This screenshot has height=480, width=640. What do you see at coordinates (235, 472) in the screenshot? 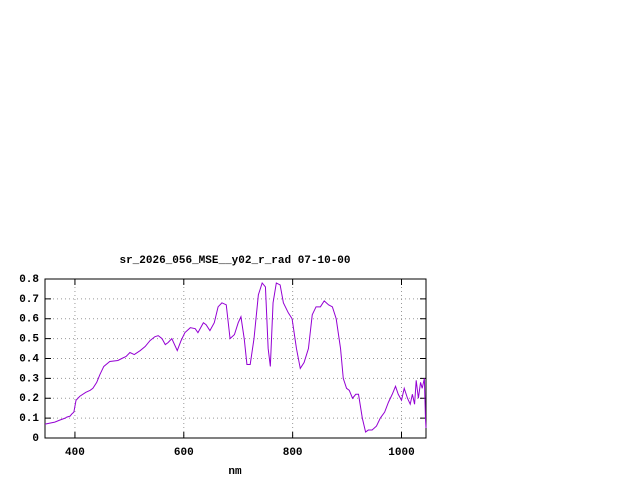
I see `x-axis-label: nm` at bounding box center [235, 472].